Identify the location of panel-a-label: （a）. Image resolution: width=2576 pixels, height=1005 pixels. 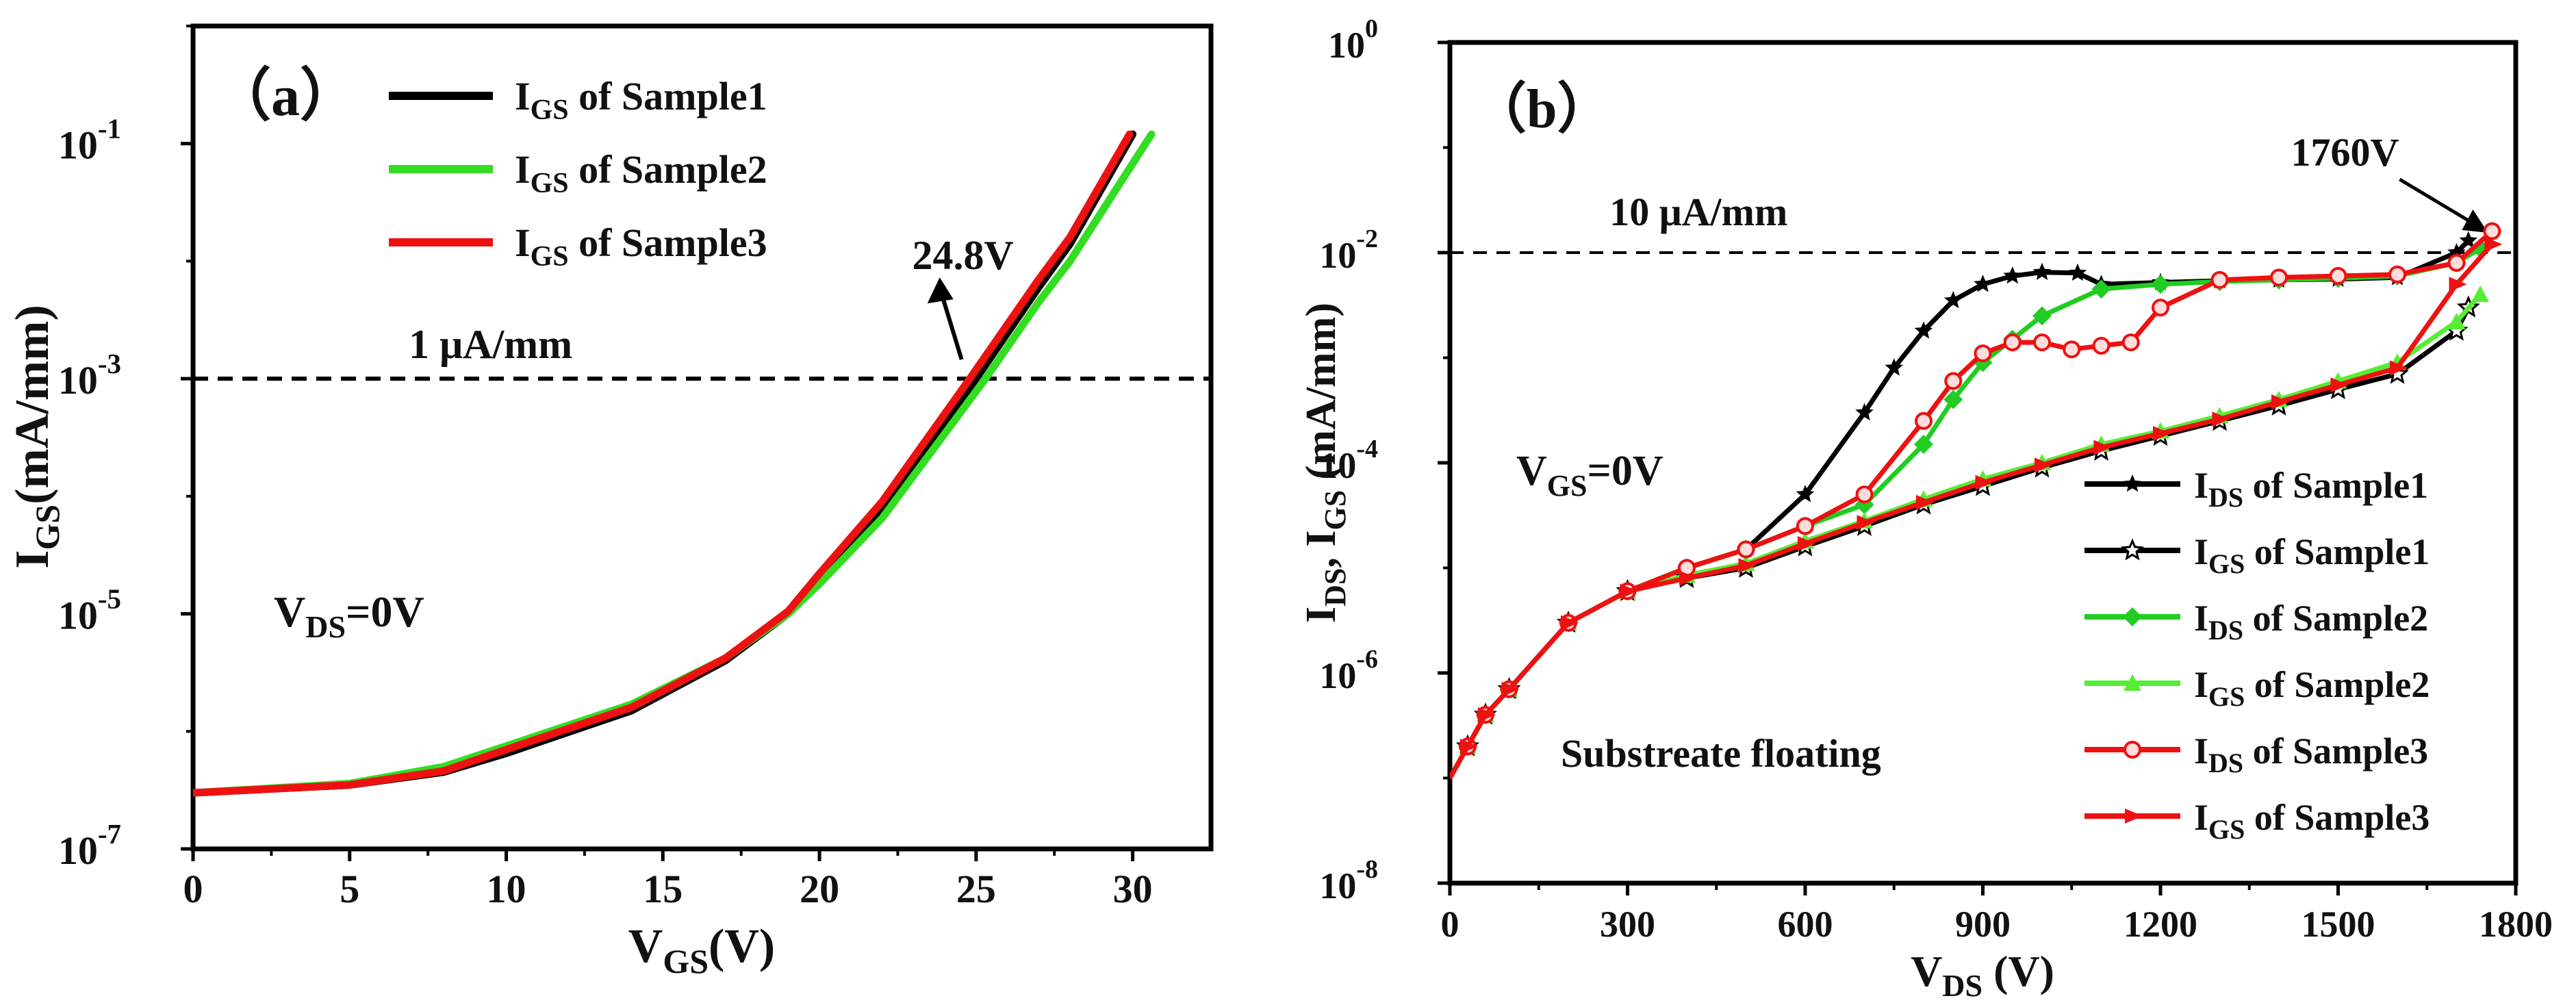
(285, 96).